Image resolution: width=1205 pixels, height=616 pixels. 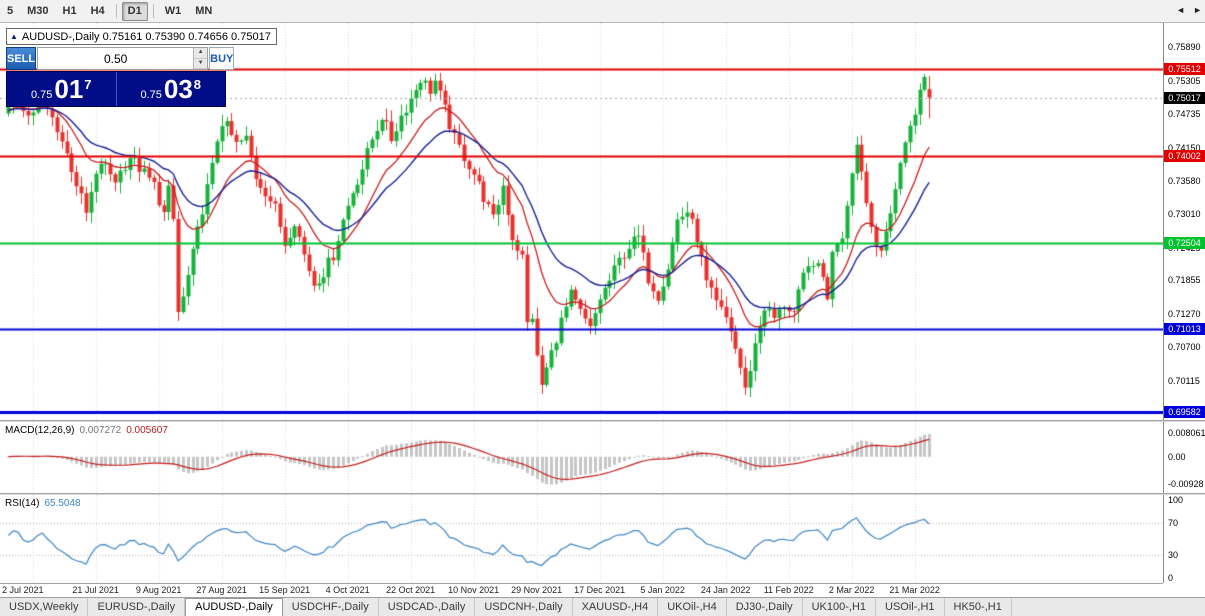 I want to click on timeframe-toolbar: 5 M30 H1 H4 D1 W1 MN, so click(x=602, y=11).